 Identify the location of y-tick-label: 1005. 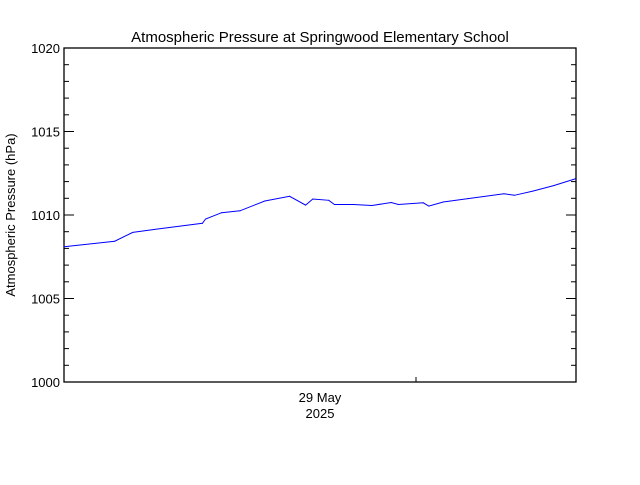
(45, 299).